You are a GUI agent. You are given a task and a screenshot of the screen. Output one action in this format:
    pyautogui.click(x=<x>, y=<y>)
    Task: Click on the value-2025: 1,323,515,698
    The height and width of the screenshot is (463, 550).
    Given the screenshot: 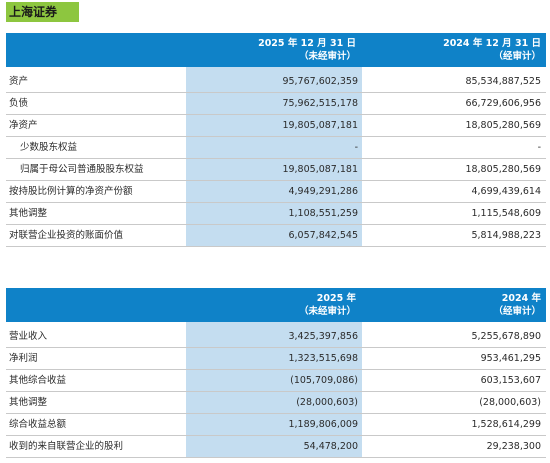 What is the action you would take?
    pyautogui.click(x=274, y=358)
    